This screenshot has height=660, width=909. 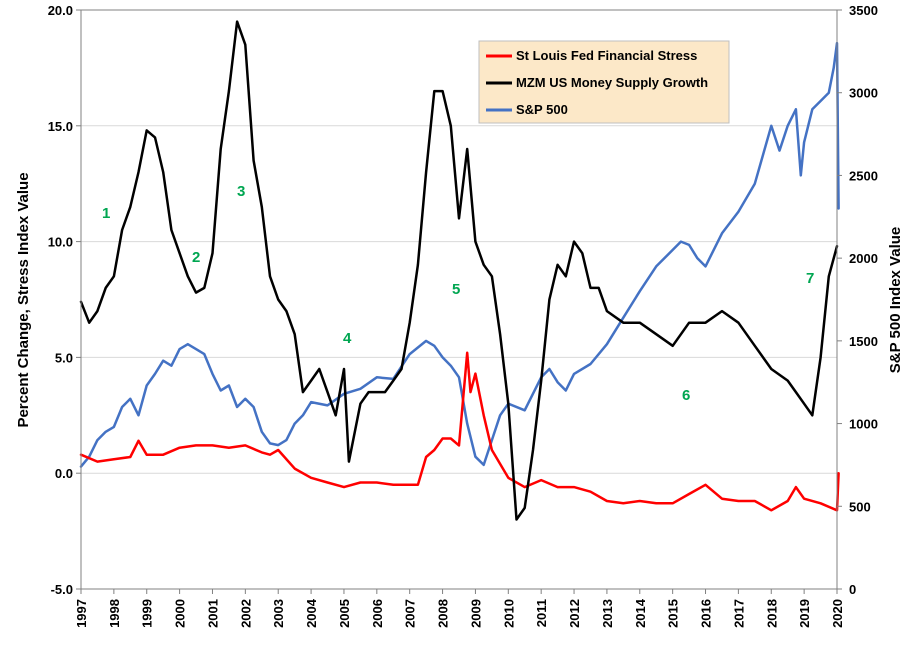 What do you see at coordinates (860, 506) in the screenshot?
I see `right-tick-label: 500` at bounding box center [860, 506].